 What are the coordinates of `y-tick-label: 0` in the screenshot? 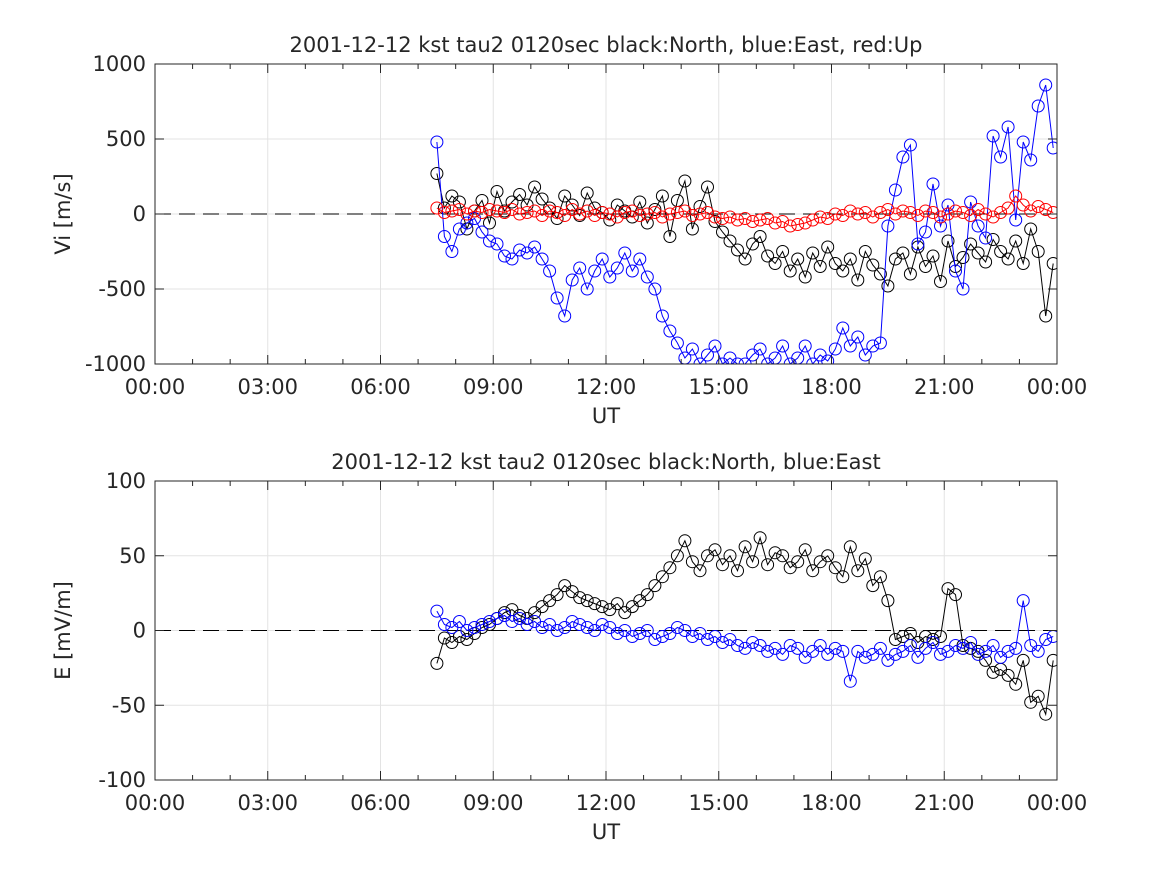 It's located at (139, 631).